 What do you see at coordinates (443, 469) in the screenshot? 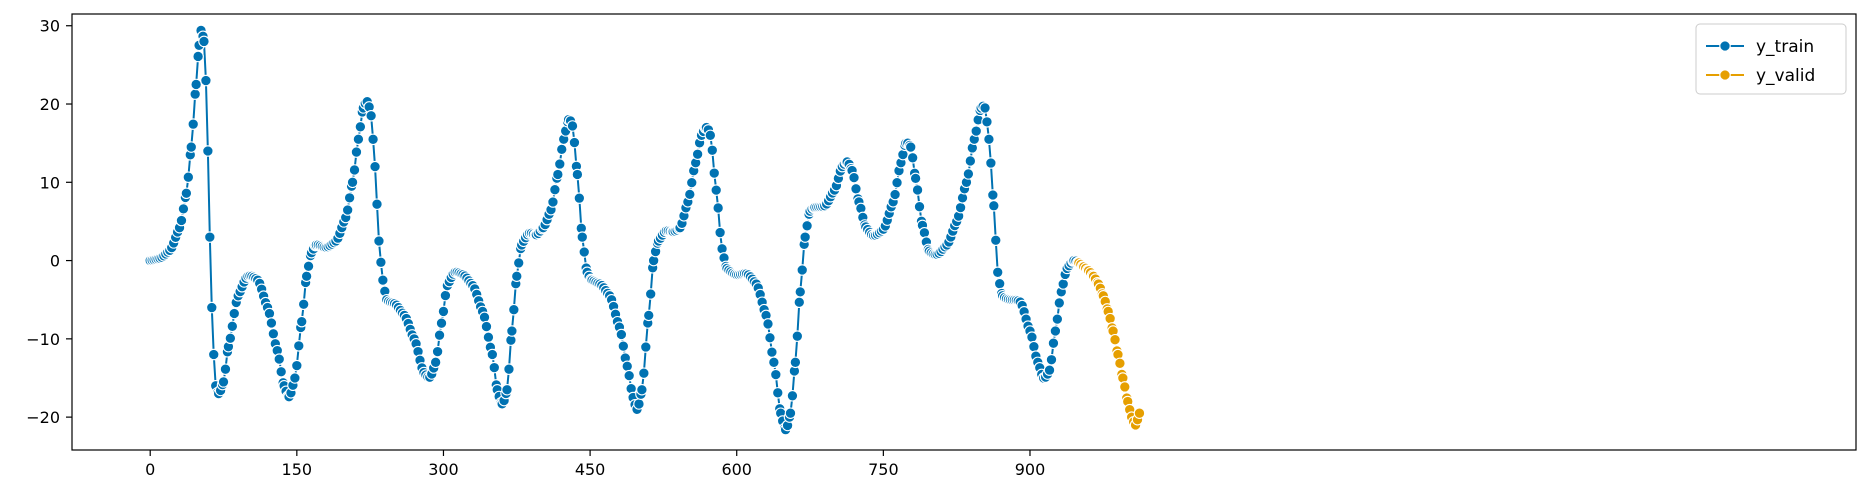
I see `x-tick-label: 300` at bounding box center [443, 469].